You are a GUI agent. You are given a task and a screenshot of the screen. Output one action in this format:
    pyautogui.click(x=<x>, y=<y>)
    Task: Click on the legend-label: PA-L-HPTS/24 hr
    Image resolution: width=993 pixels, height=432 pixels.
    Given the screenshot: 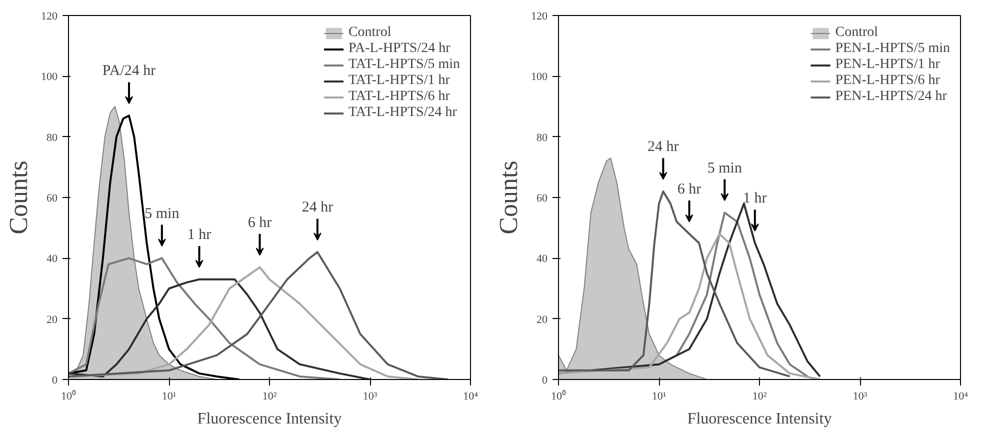 What is the action you would take?
    pyautogui.click(x=399, y=49)
    